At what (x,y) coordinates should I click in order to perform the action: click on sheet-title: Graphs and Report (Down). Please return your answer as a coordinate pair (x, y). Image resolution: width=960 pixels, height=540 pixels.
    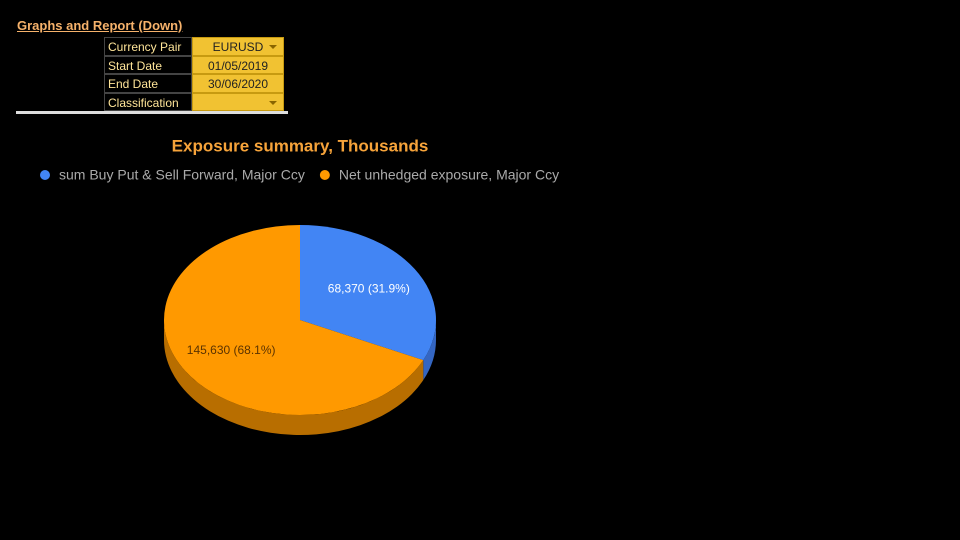
    Looking at the image, I should click on (100, 25).